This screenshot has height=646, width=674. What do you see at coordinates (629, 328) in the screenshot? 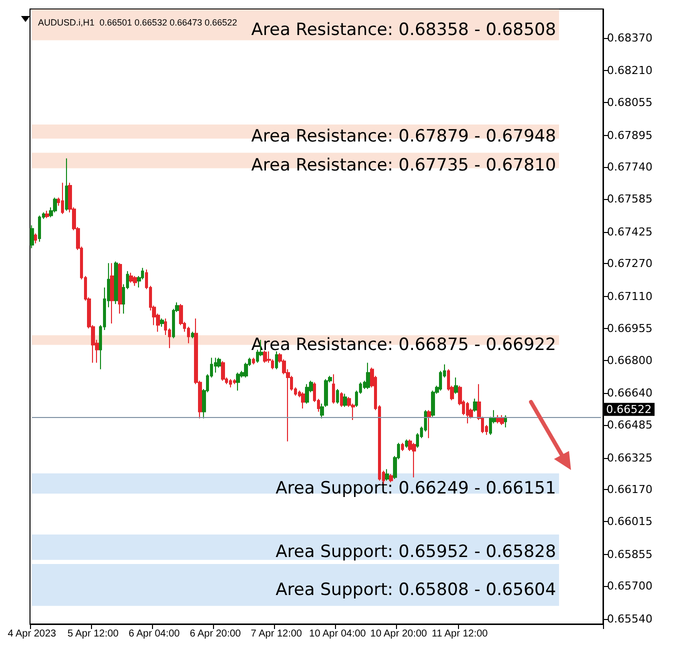
I see `y-tick-label: 0.66955` at bounding box center [629, 328].